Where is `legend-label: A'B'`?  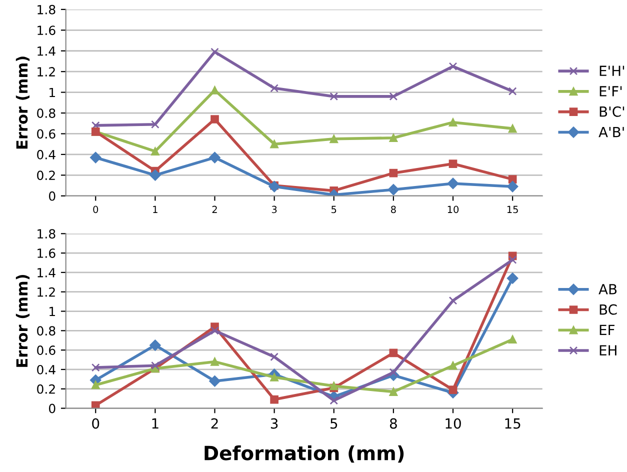
legend-label: A'B' is located at coordinates (611, 132).